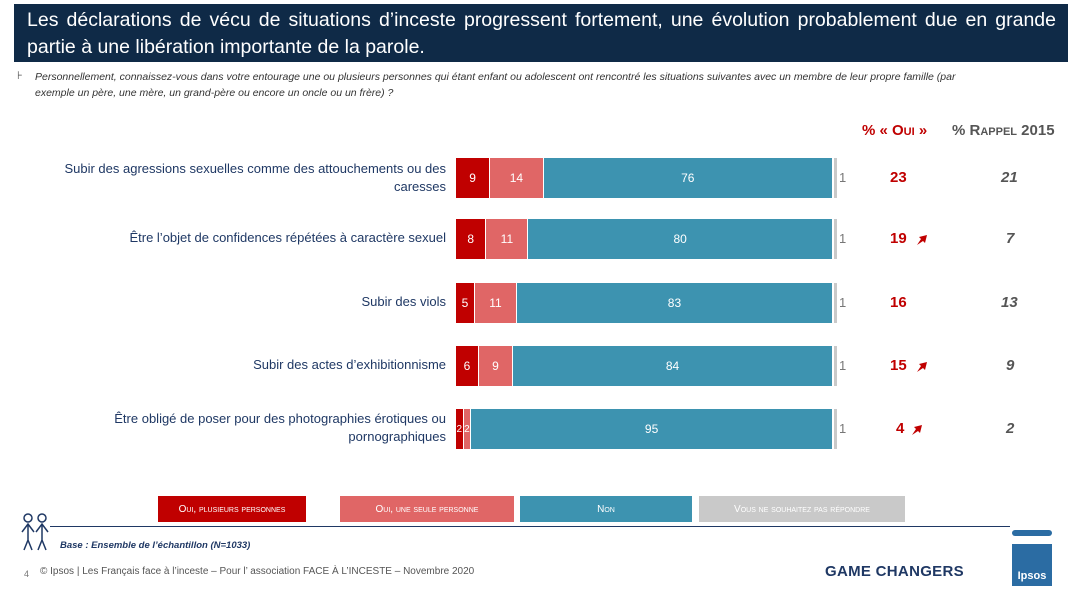 The width and height of the screenshot is (1080, 596). Describe the element at coordinates (1003, 130) in the screenshot. I see `column-header-rappel-2015: % Rappel 2015` at that location.